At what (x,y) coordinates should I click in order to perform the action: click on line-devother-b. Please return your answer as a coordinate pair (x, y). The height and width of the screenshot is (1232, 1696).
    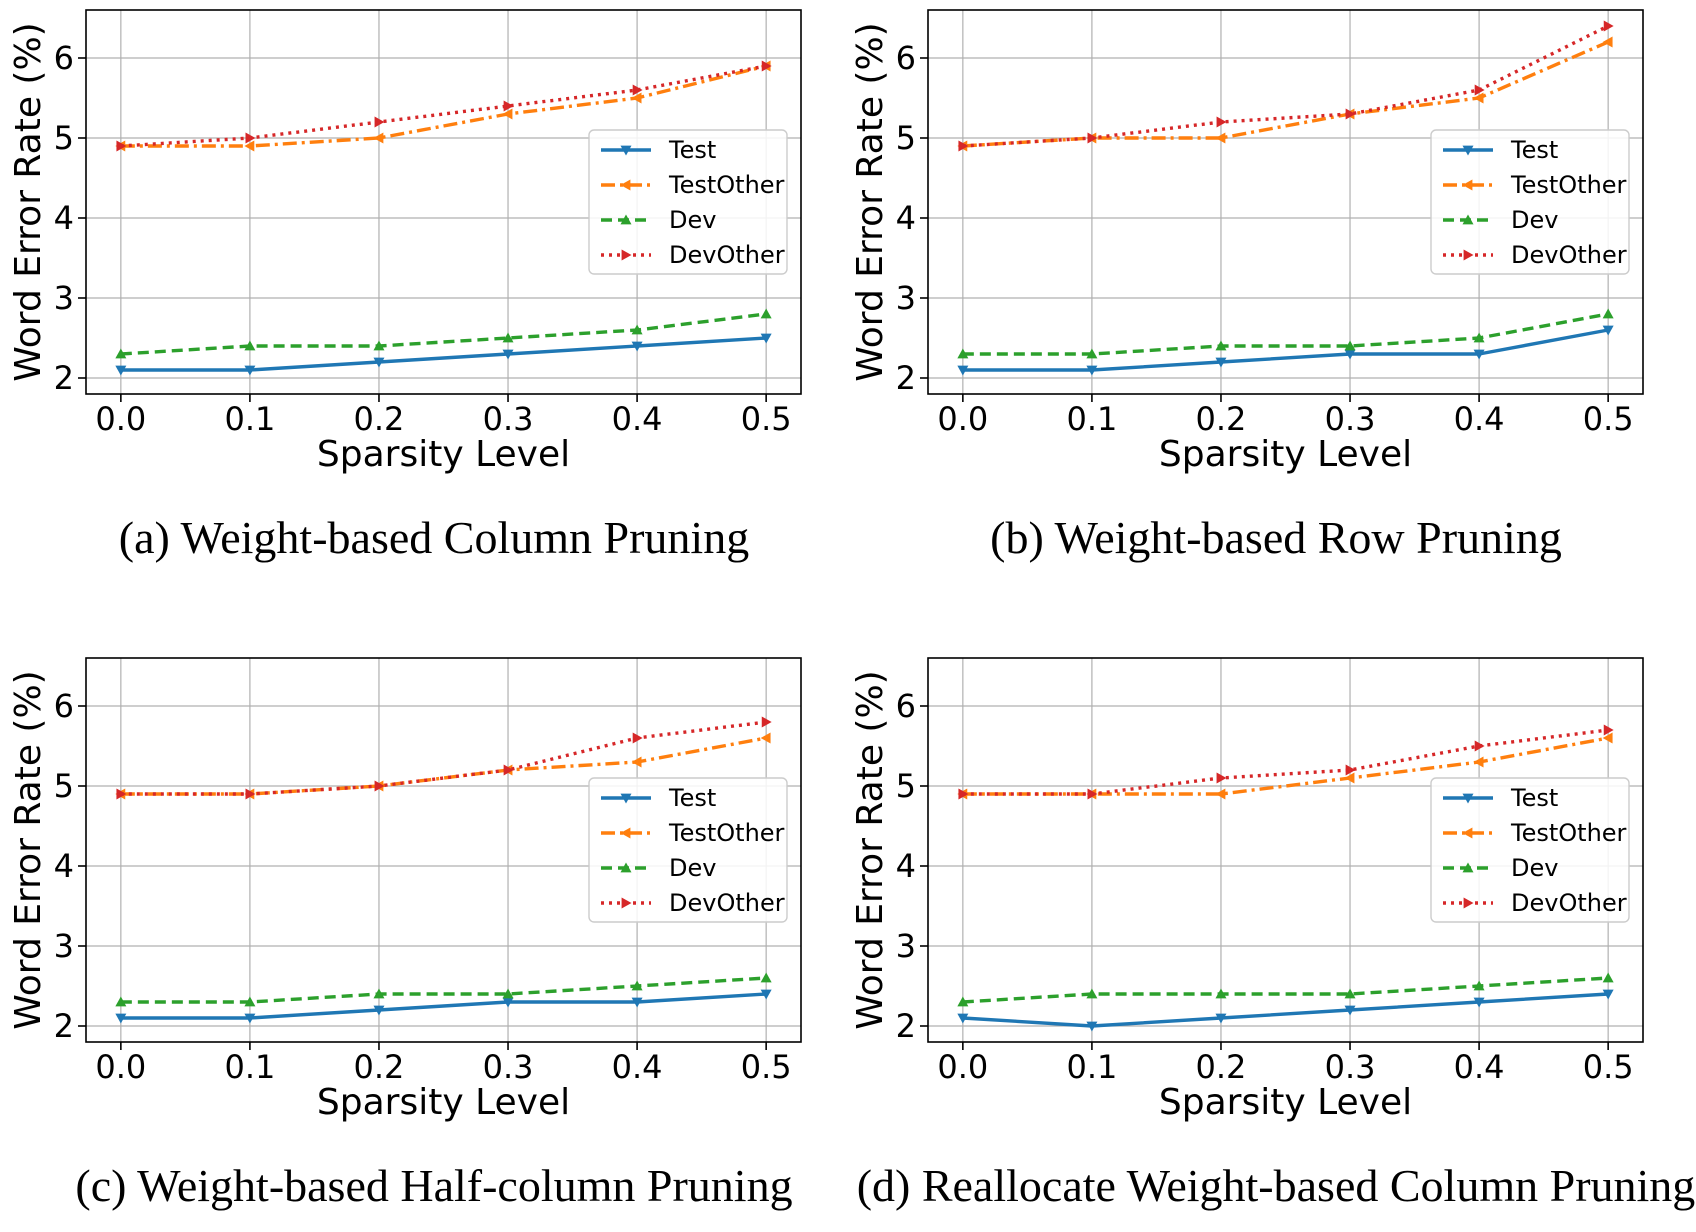
    Looking at the image, I should click on (1285, 86).